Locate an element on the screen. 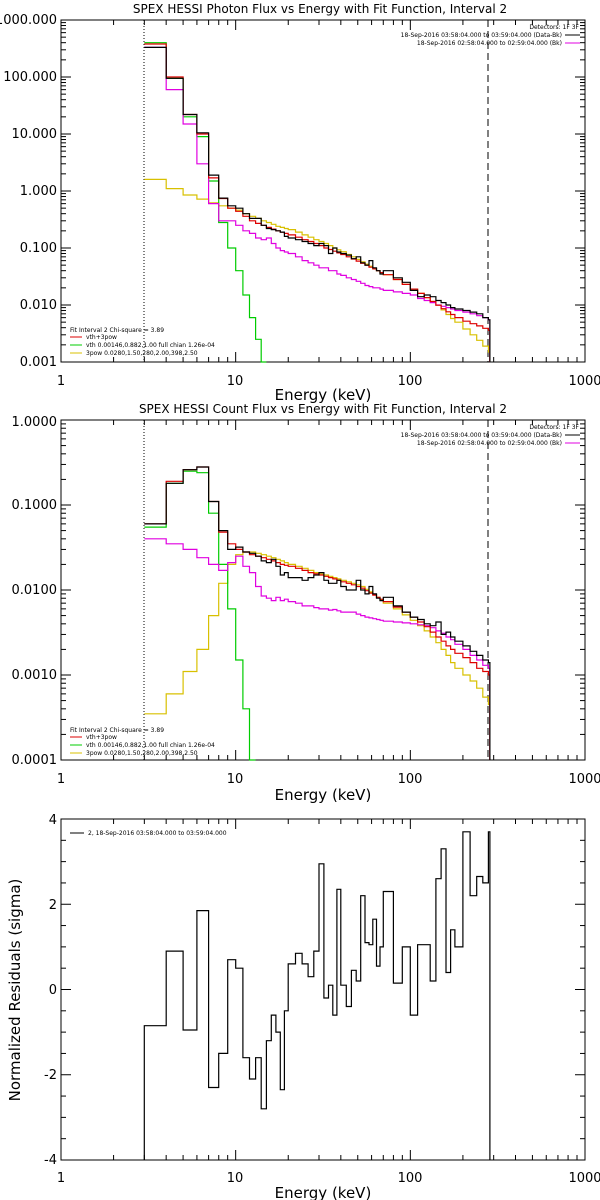 This screenshot has width=600, height=1200. residual-y-tick-label: 2 is located at coordinates (53, 905).